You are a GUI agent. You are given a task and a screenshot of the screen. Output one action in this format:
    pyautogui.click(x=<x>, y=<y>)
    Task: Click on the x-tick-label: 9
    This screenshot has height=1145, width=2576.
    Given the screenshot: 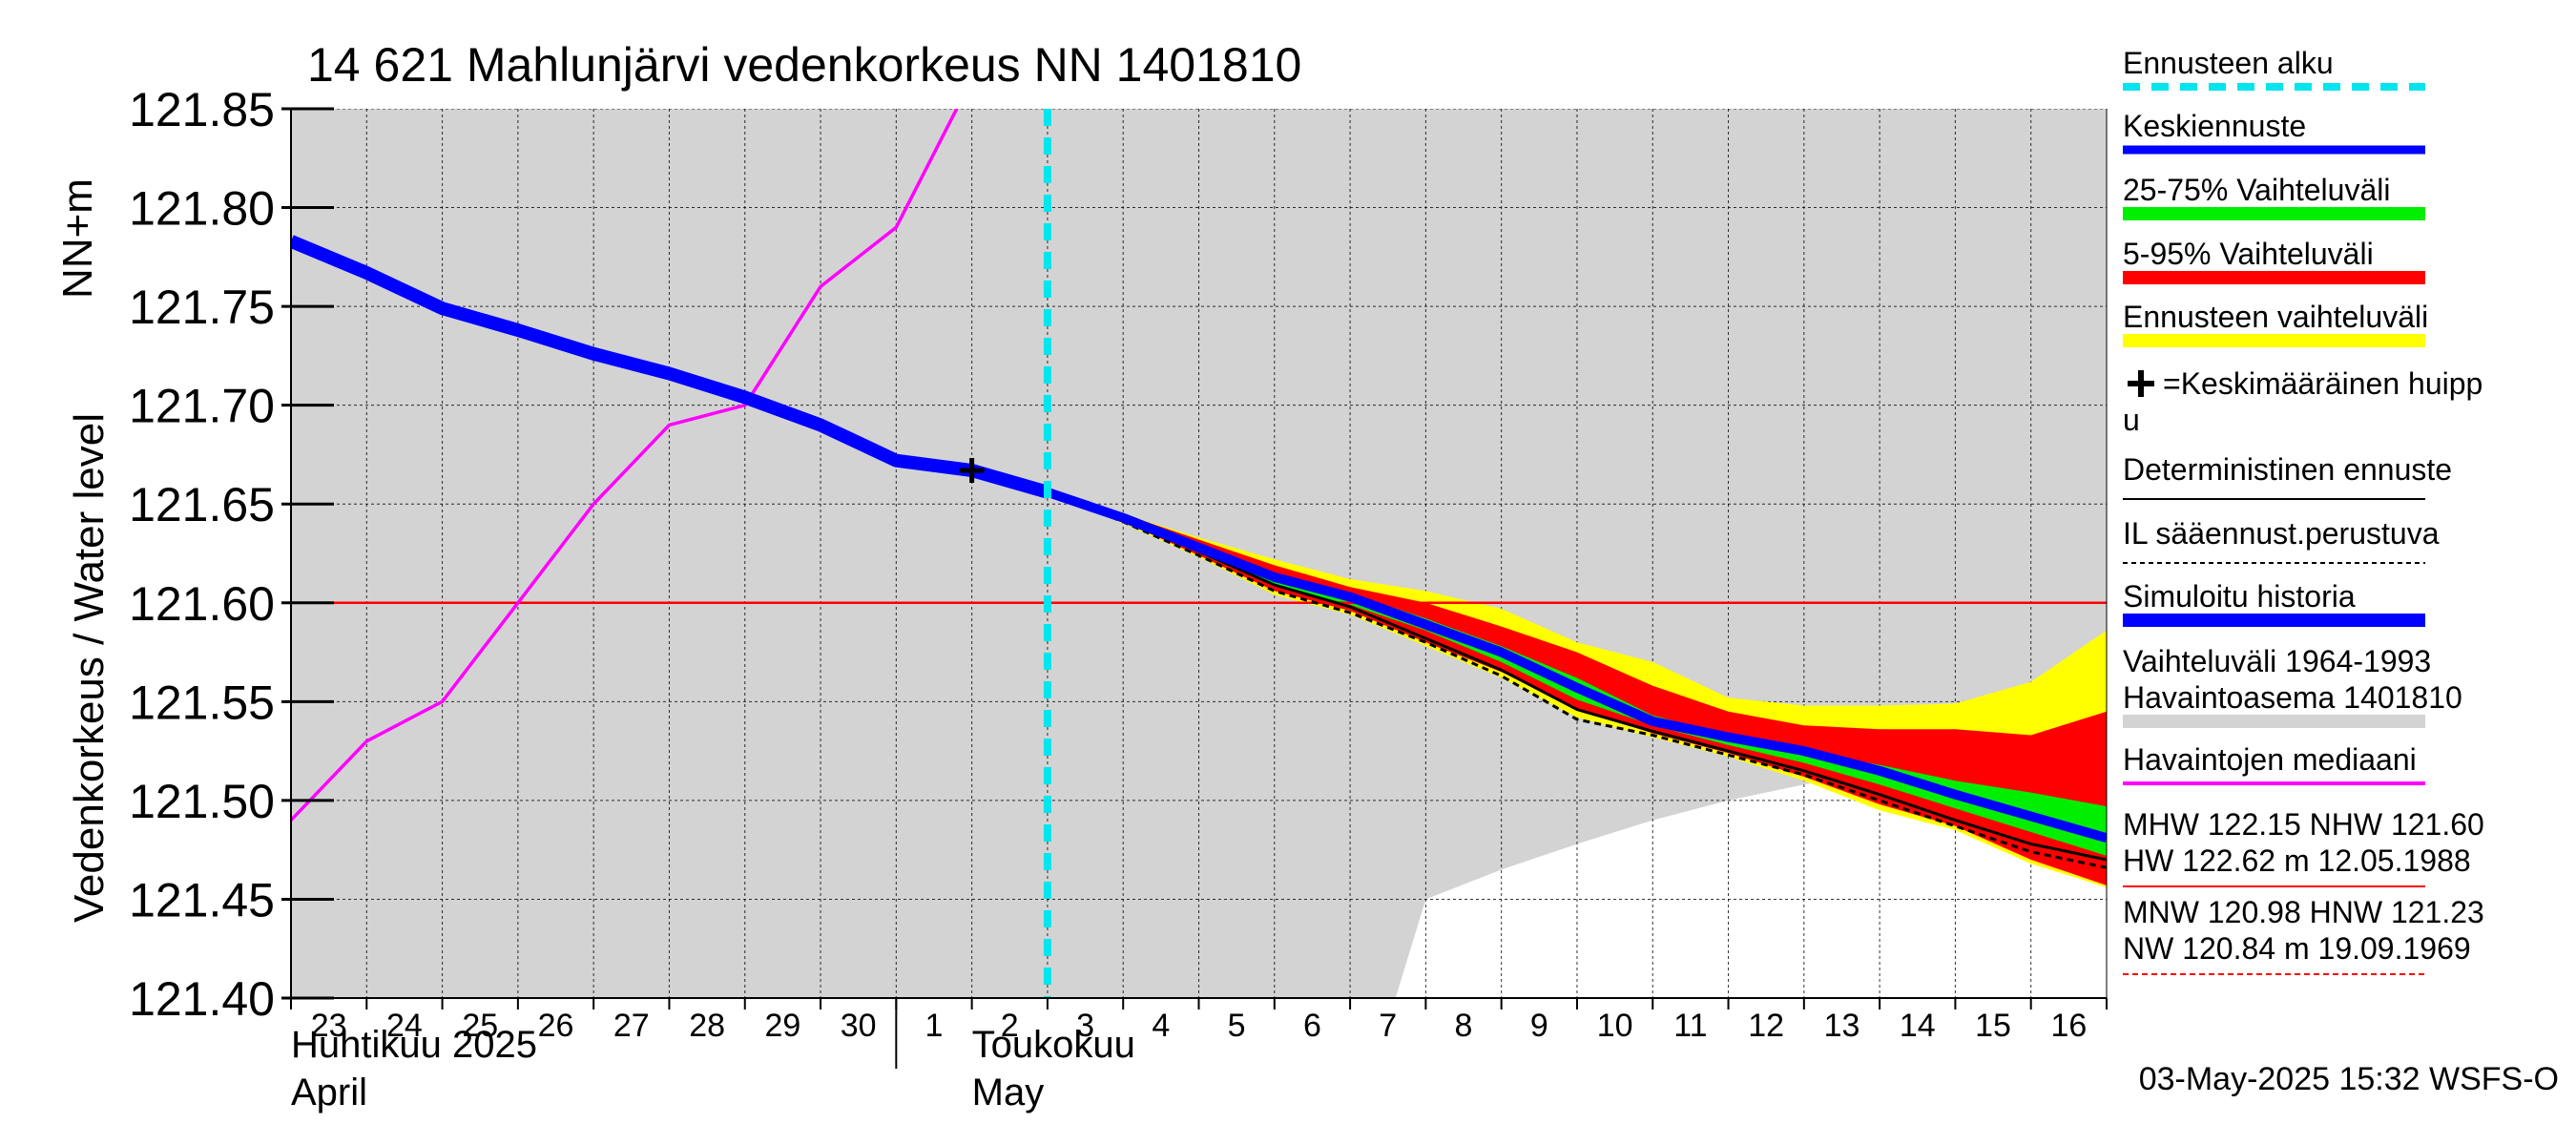 What is the action you would take?
    pyautogui.click(x=1539, y=1026)
    